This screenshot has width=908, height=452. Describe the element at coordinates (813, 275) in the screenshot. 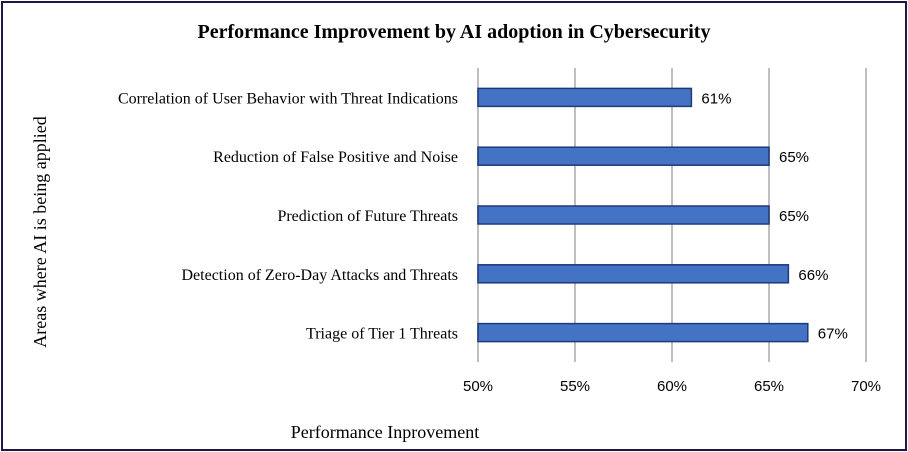

I see `data-label: 66%` at that location.